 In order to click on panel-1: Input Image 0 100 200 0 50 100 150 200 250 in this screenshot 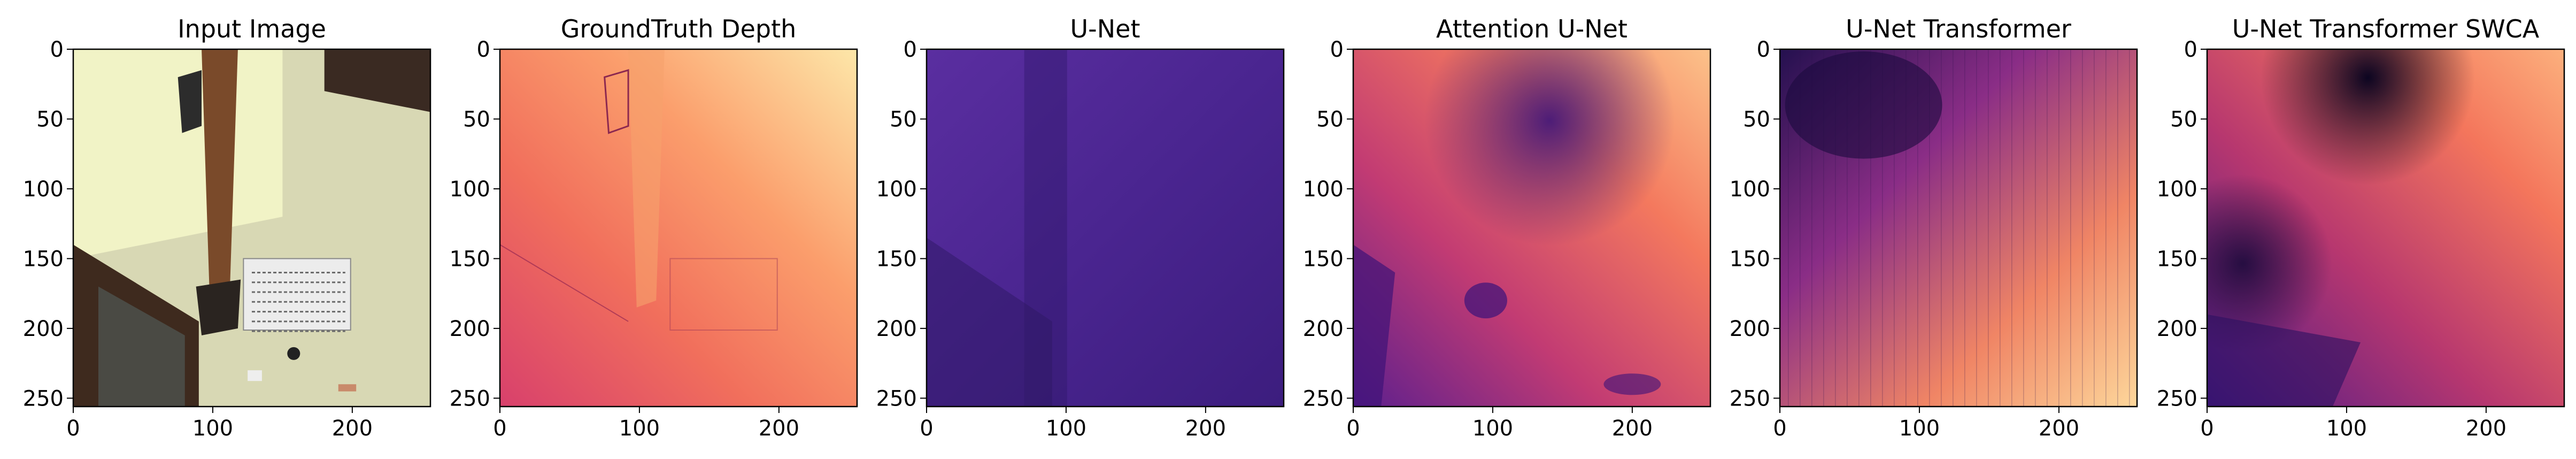, I will do `click(227, 228)`.